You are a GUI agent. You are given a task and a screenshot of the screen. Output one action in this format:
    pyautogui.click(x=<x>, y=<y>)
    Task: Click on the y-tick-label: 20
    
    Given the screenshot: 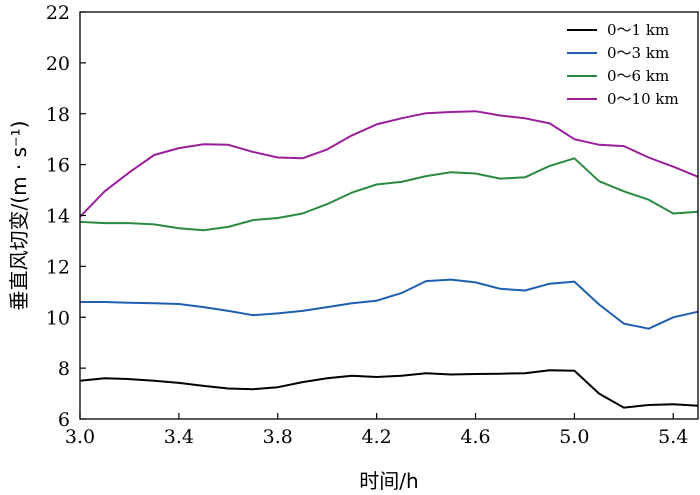 What is the action you would take?
    pyautogui.click(x=58, y=64)
    